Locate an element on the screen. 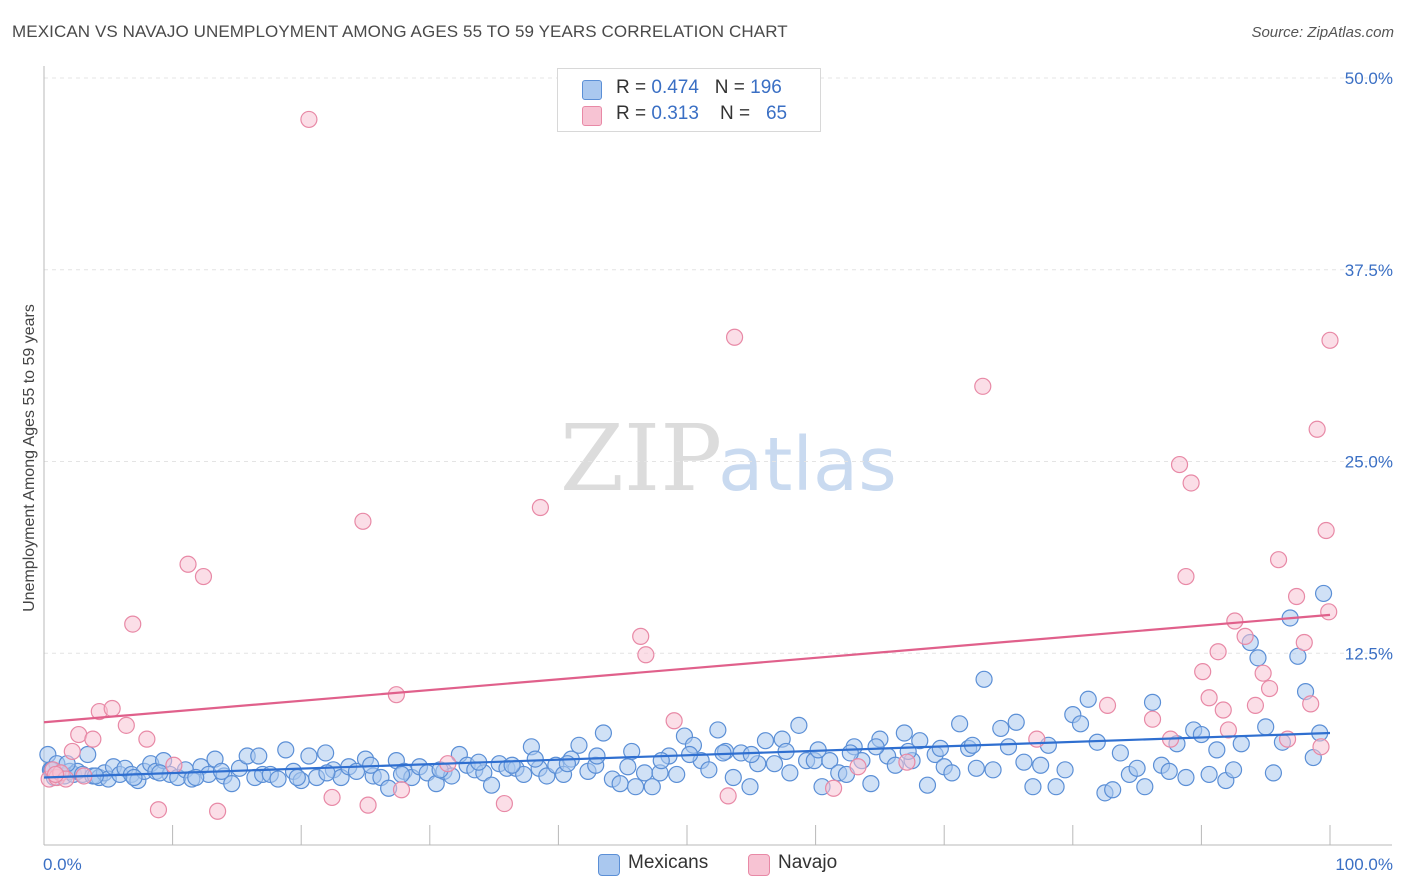 The height and width of the screenshot is (892, 1406). legend-swatch-mexicans is located at coordinates (592, 90).